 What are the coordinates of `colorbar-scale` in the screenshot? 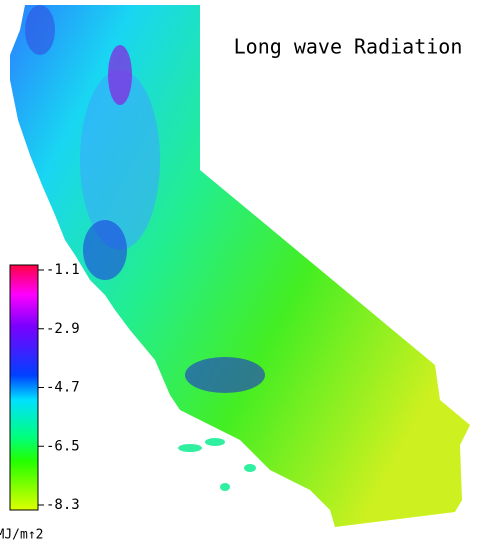 It's located at (24, 387).